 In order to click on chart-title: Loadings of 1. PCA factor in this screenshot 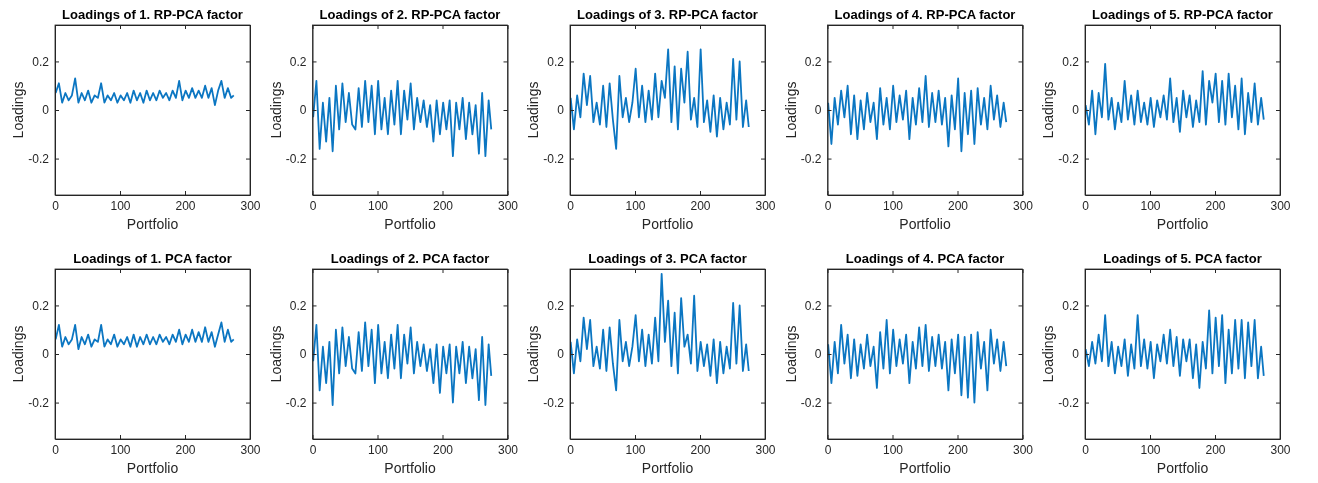, I will do `click(152, 258)`.